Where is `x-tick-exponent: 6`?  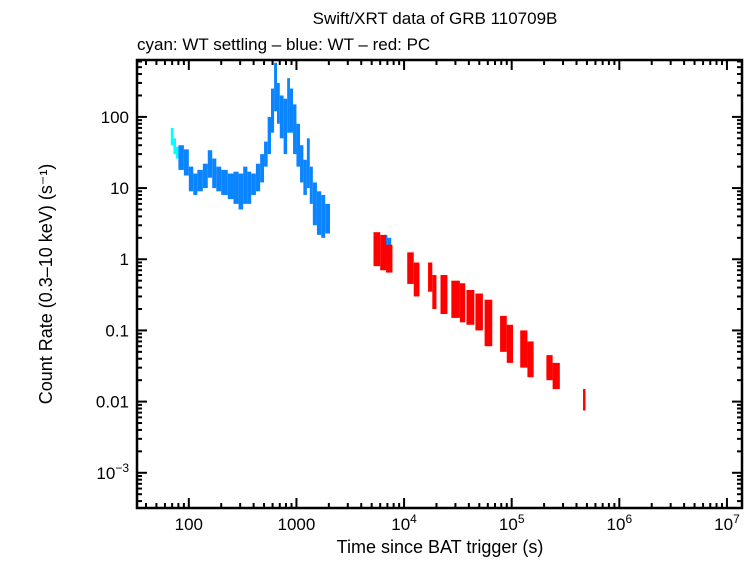
x-tick-exponent: 6 is located at coordinates (628, 519).